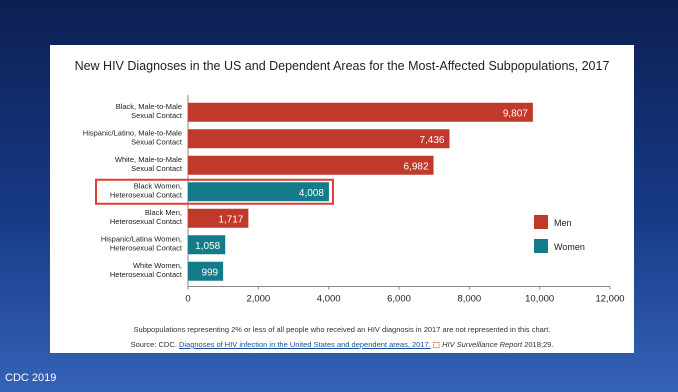 The width and height of the screenshot is (678, 392). Describe the element at coordinates (569, 247) in the screenshot. I see `legend-label: Women` at that location.